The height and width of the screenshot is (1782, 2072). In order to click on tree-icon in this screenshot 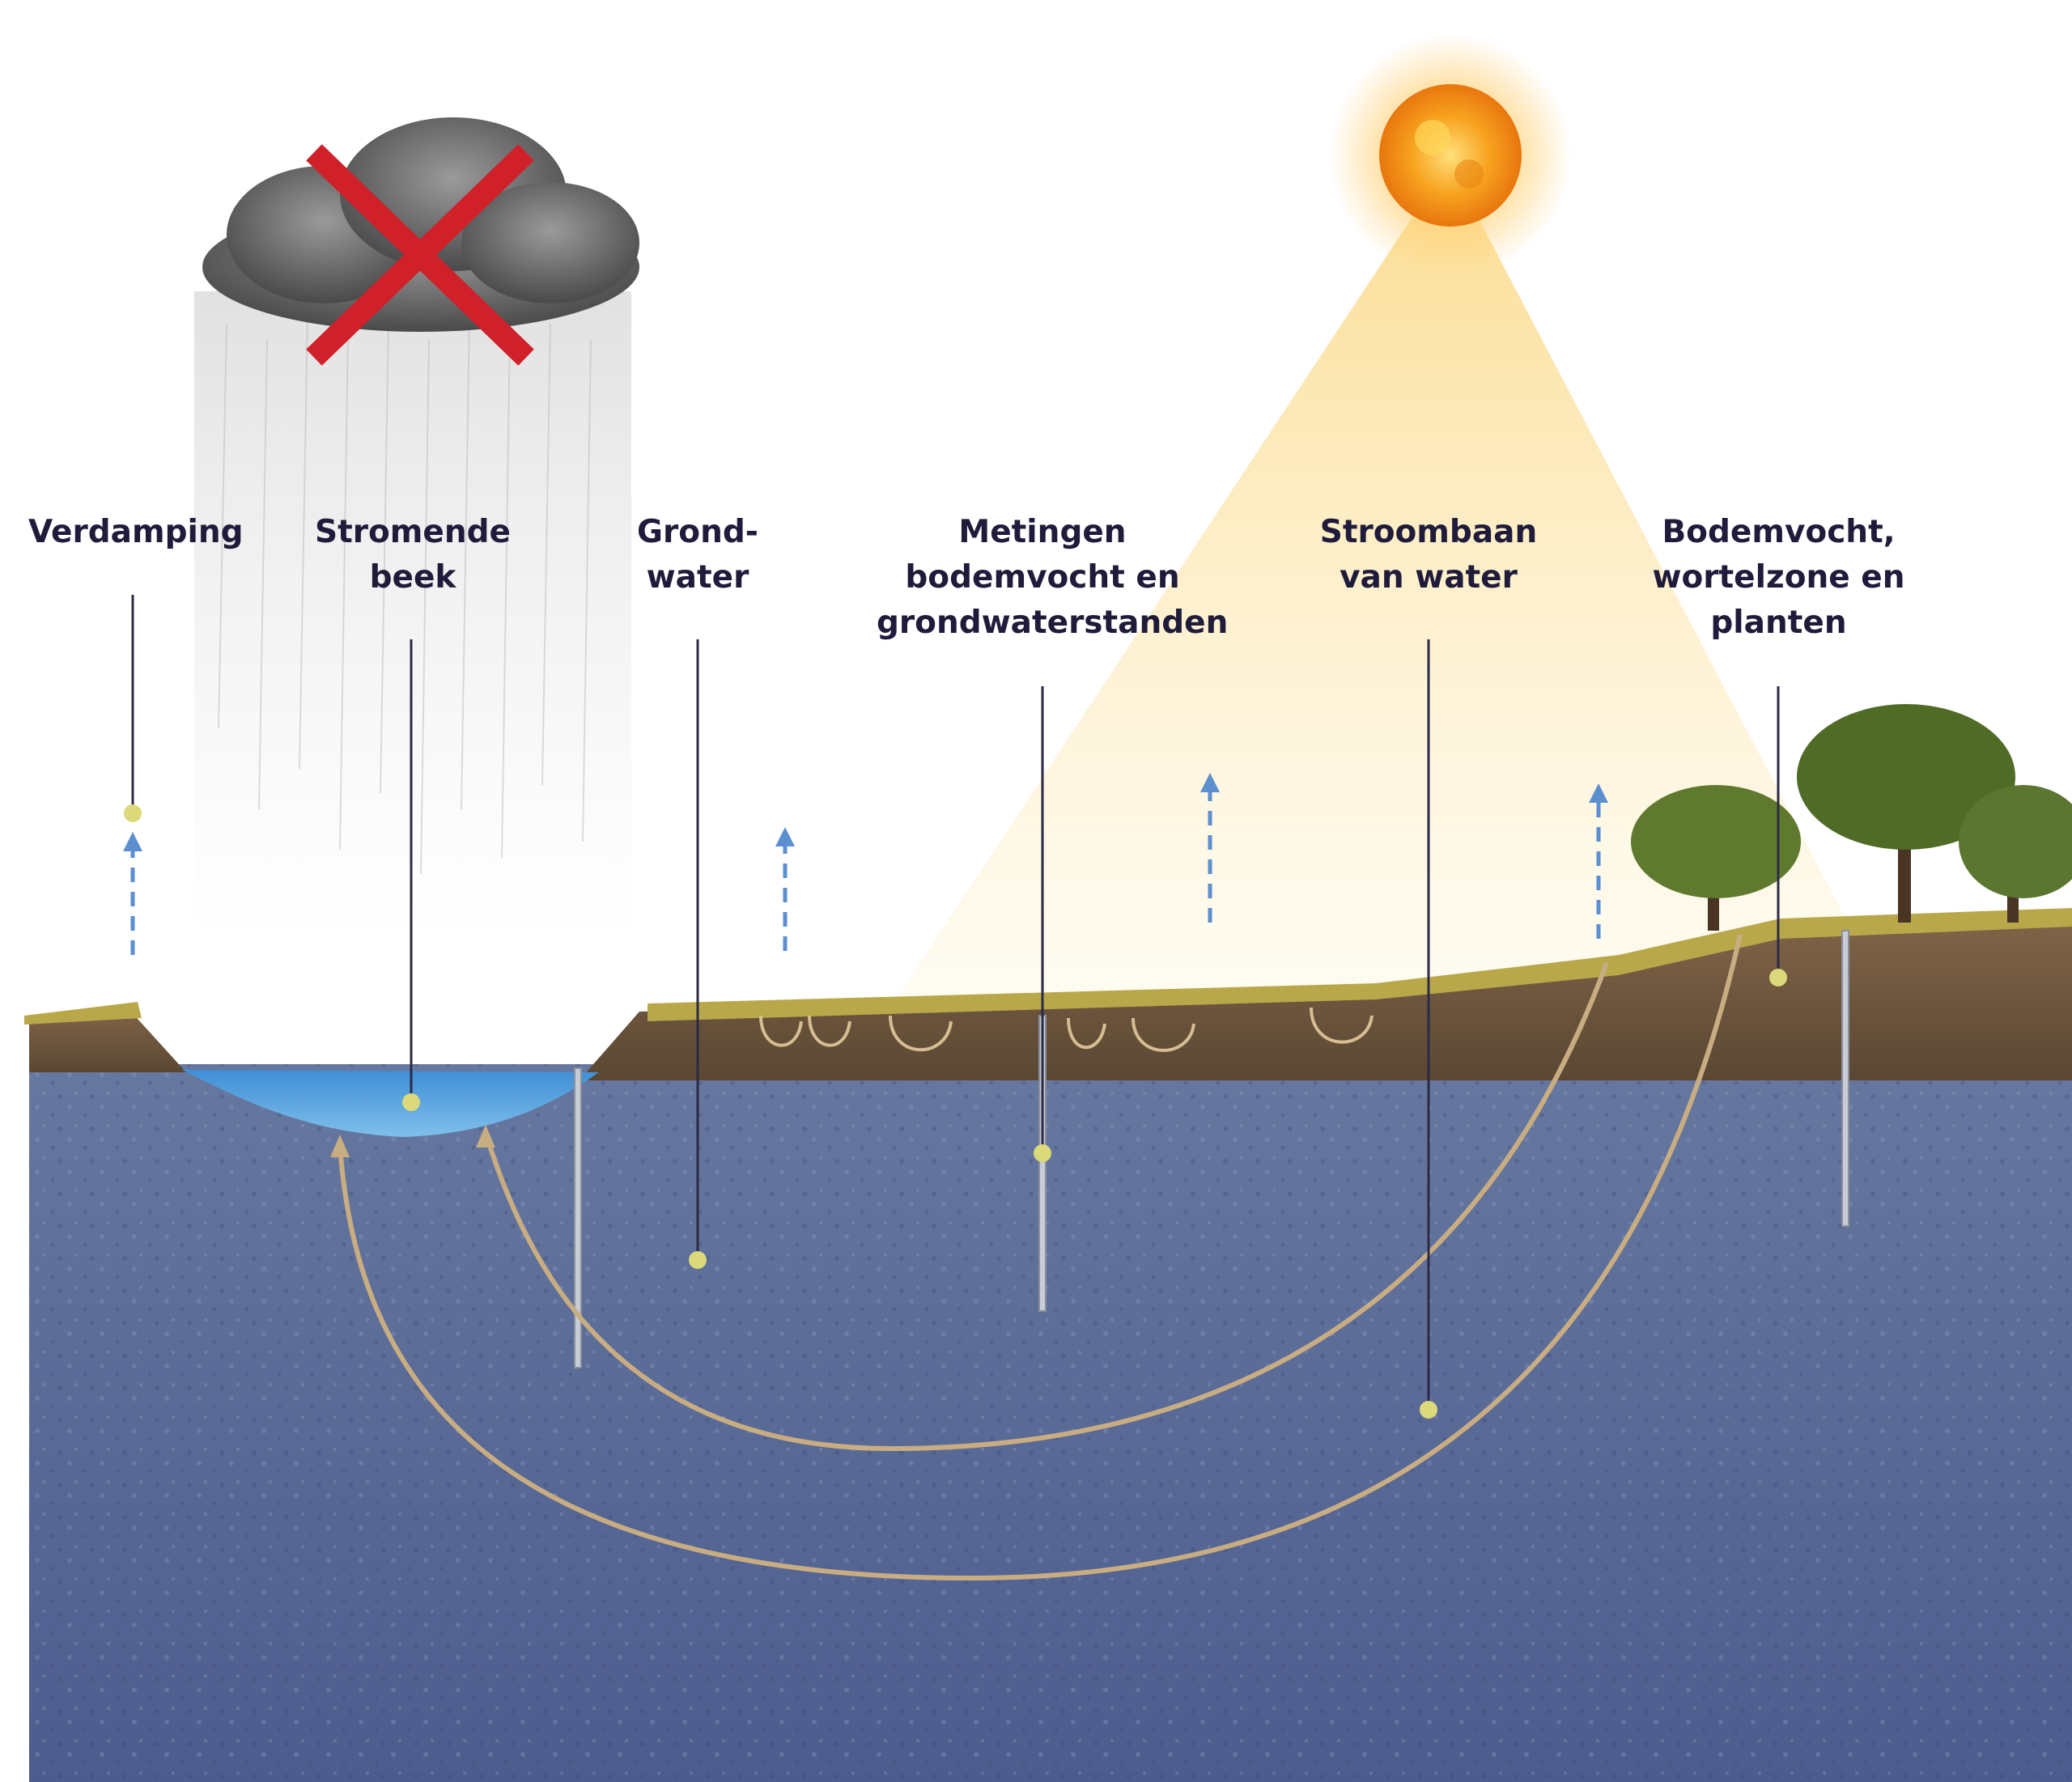, I will do `click(1851, 817)`.